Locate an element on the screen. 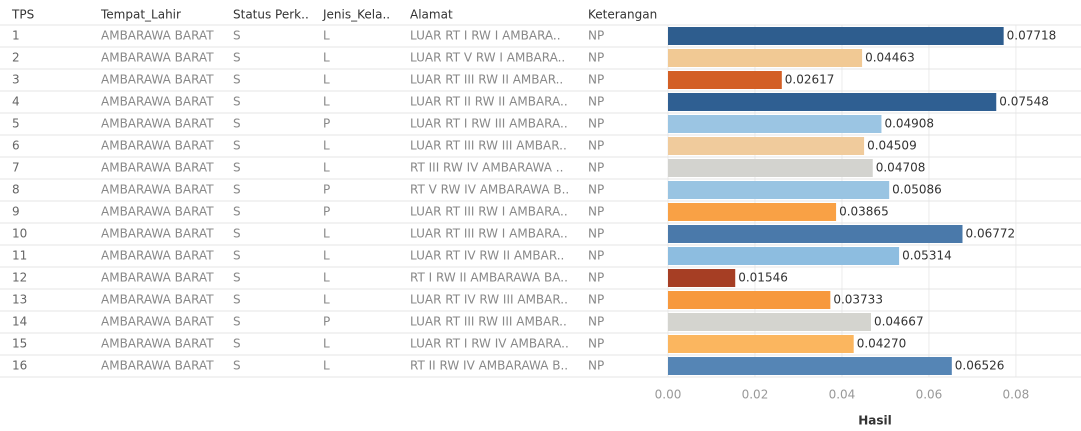 This screenshot has height=431, width=1081. value-label: 0.01546 is located at coordinates (763, 278).